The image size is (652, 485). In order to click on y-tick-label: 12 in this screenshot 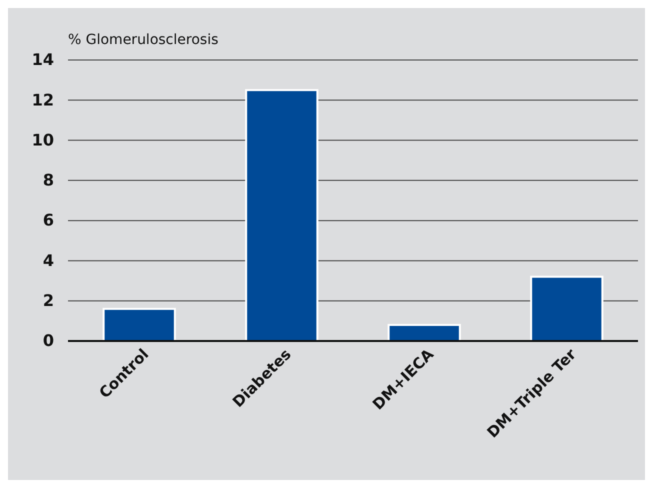, I will do `click(43, 100)`.